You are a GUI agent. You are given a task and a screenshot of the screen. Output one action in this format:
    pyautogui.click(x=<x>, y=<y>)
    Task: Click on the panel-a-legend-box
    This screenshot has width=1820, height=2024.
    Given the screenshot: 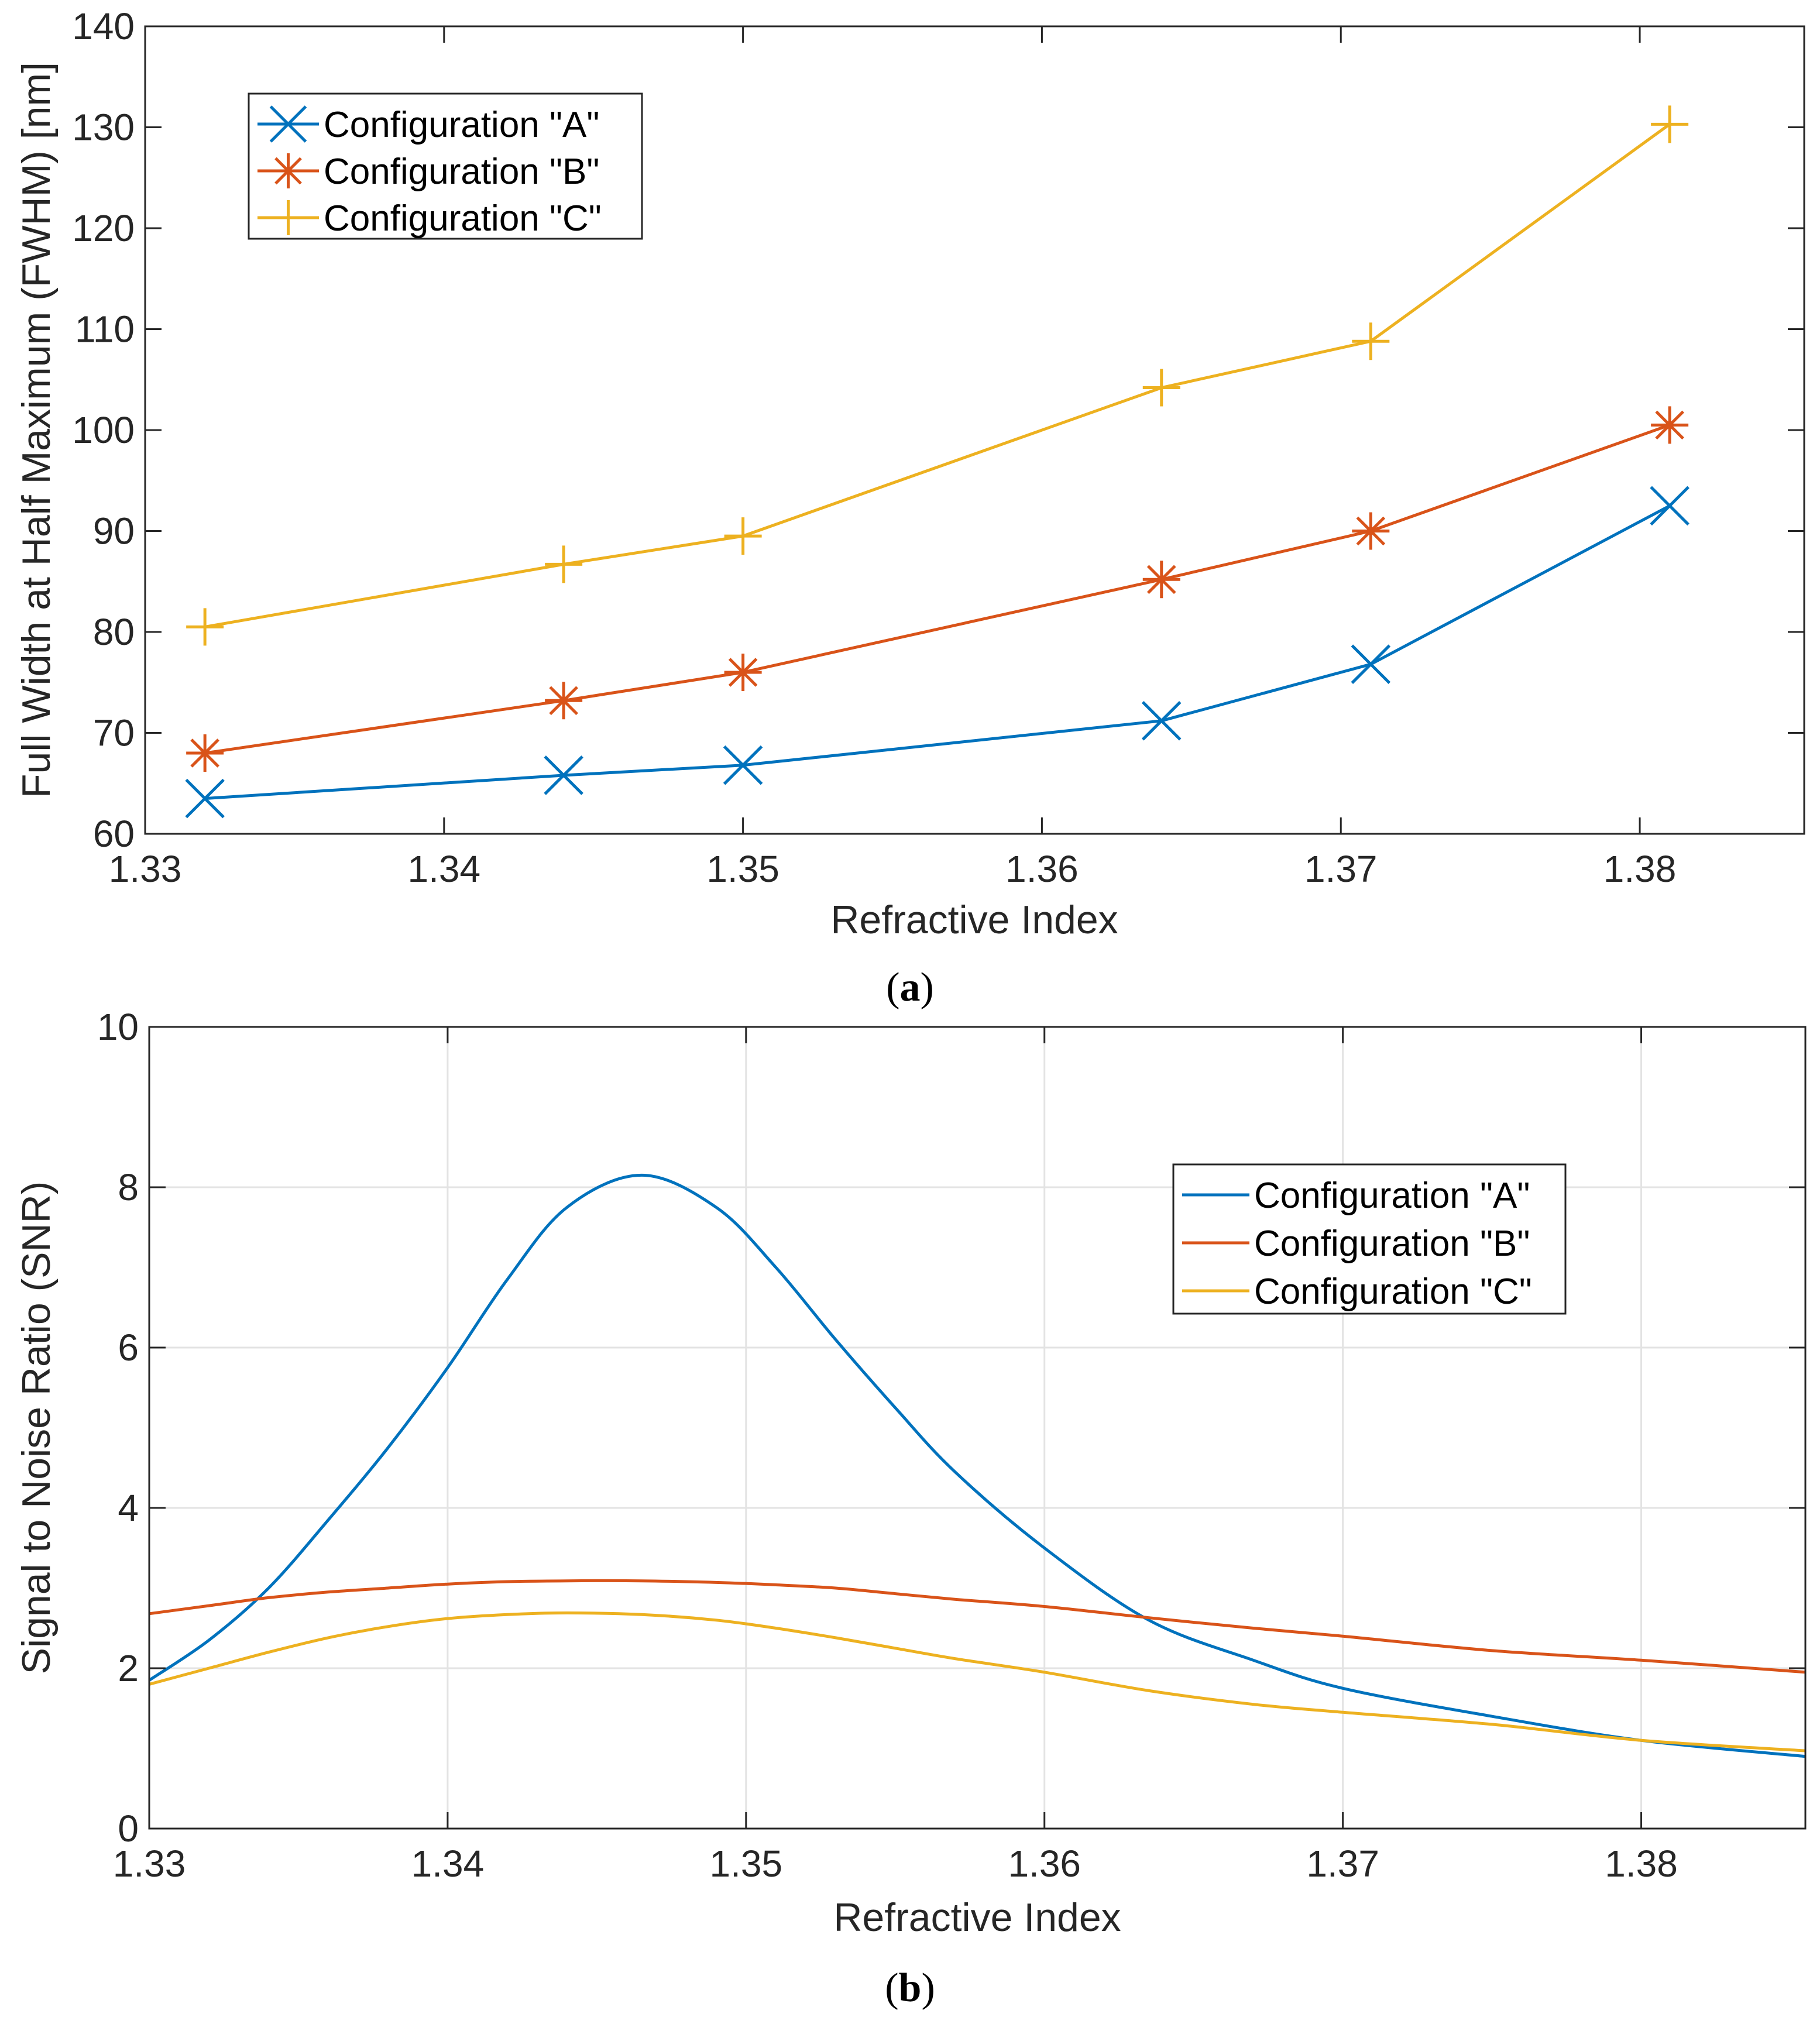 What is the action you would take?
    pyautogui.click(x=445, y=166)
    